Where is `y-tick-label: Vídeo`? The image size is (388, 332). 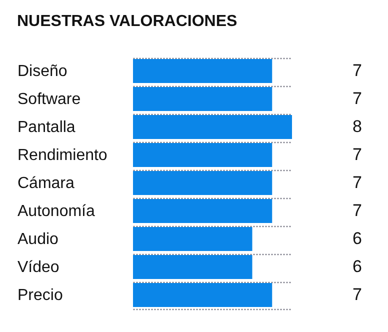 y-tick-label: Vídeo is located at coordinates (39, 267).